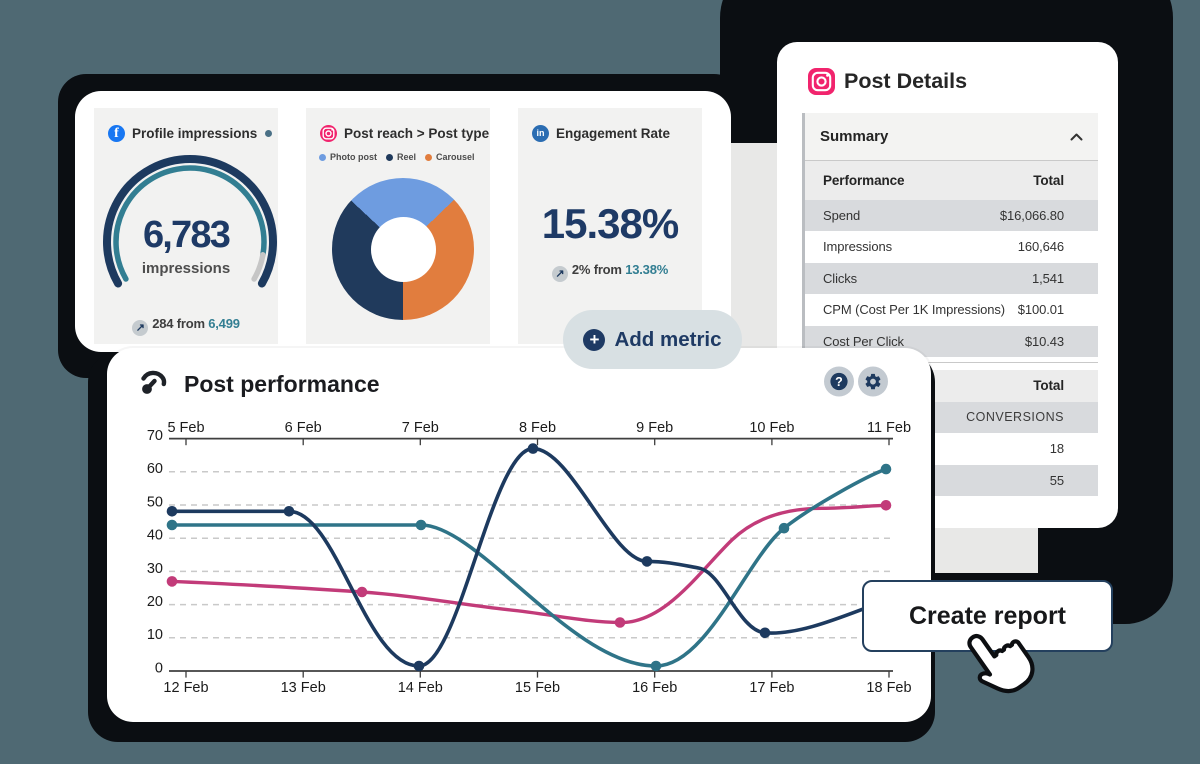 The width and height of the screenshot is (1200, 764). Describe the element at coordinates (654, 428) in the screenshot. I see `svg-text: 9 Feb` at that location.